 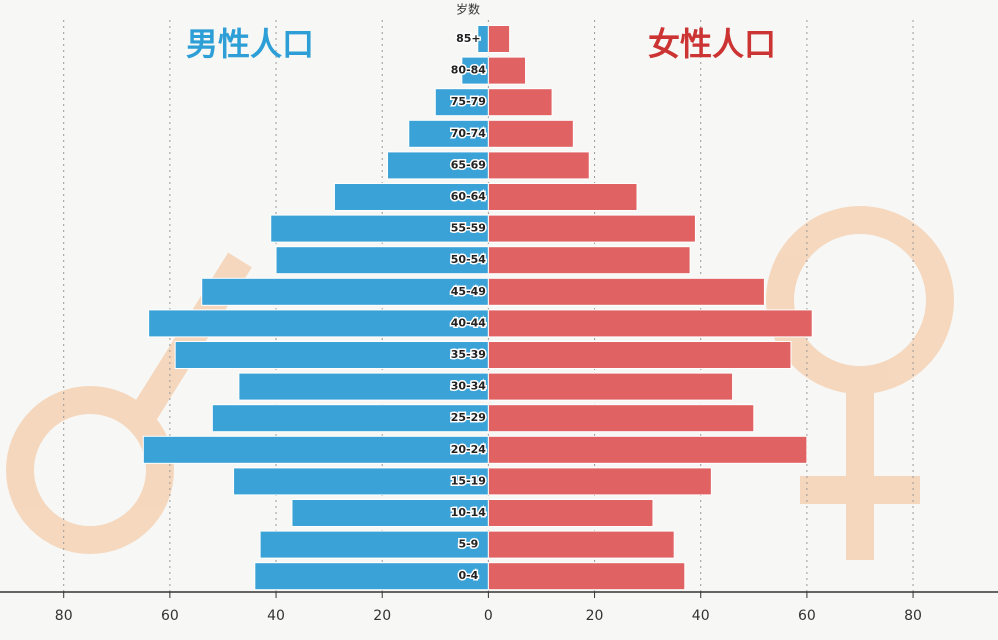 What do you see at coordinates (468, 9) in the screenshot?
I see `y-axis-title: 岁数` at bounding box center [468, 9].